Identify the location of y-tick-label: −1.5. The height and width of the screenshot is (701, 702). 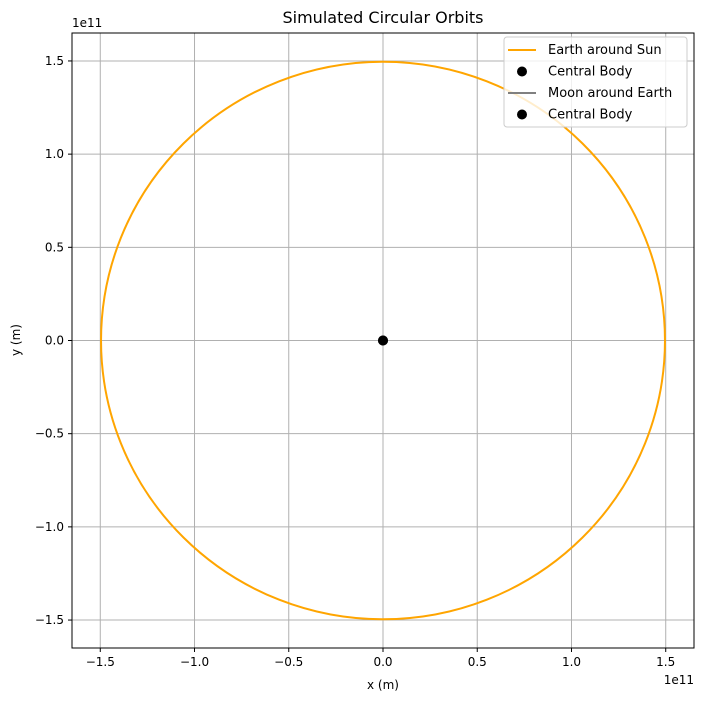
(49, 620).